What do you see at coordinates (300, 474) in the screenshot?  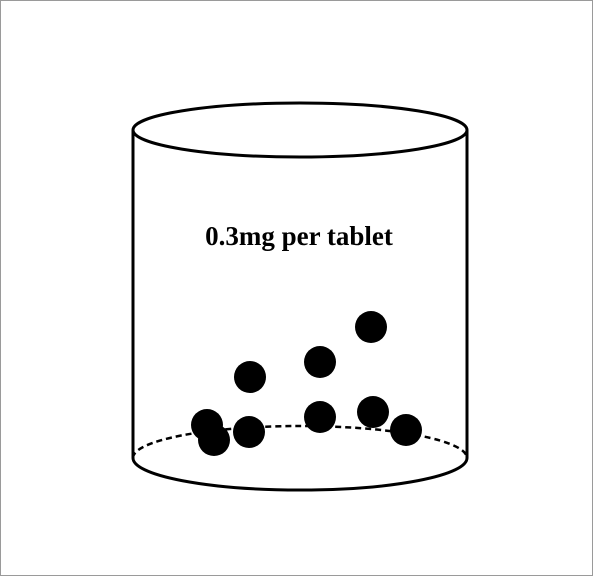 I see `jar-bottom-front-edge` at bounding box center [300, 474].